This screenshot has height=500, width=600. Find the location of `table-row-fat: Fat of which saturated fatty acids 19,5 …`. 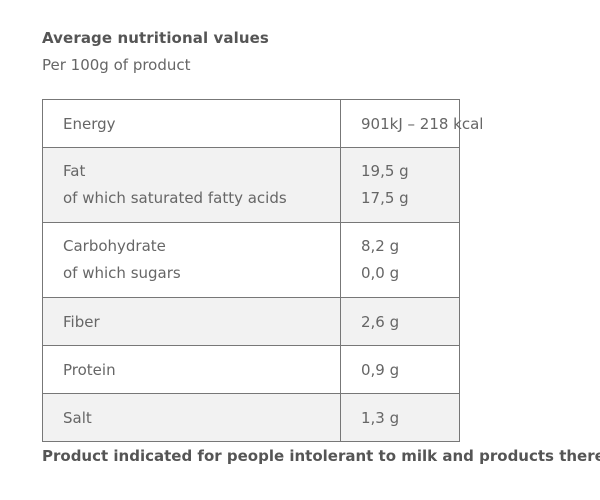

table-row-fat: Fat of which saturated fatty acids 19,5 … is located at coordinates (251, 185).